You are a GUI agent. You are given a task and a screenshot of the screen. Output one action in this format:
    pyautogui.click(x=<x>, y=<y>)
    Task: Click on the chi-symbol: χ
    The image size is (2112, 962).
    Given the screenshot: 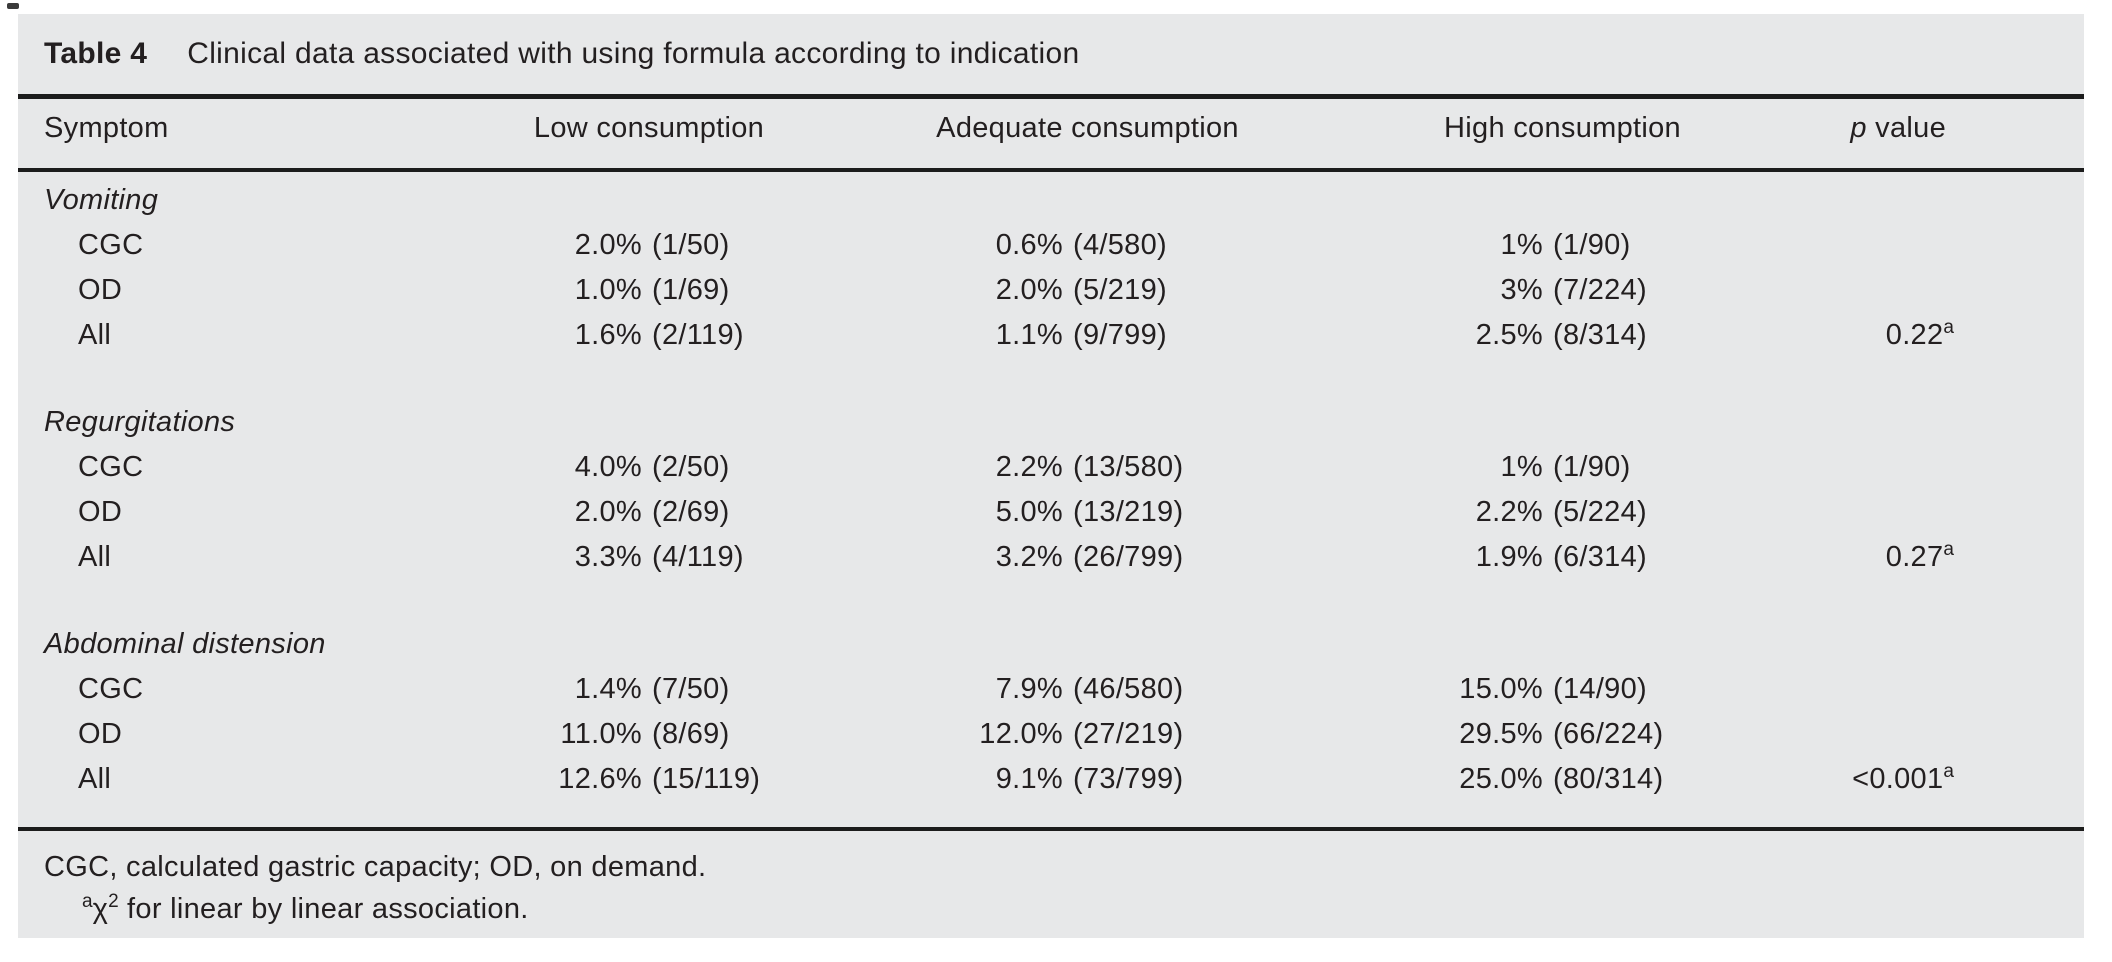 What is the action you would take?
    pyautogui.click(x=100, y=909)
    